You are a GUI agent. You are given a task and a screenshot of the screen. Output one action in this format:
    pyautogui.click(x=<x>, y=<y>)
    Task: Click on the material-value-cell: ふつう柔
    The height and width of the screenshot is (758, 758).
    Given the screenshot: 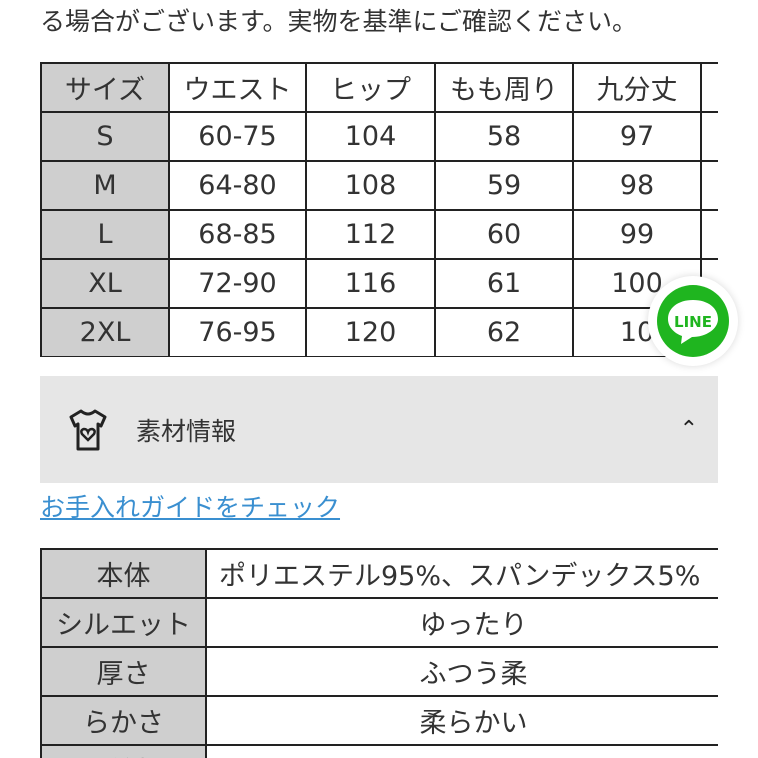 What is the action you would take?
    pyautogui.click(x=461, y=671)
    